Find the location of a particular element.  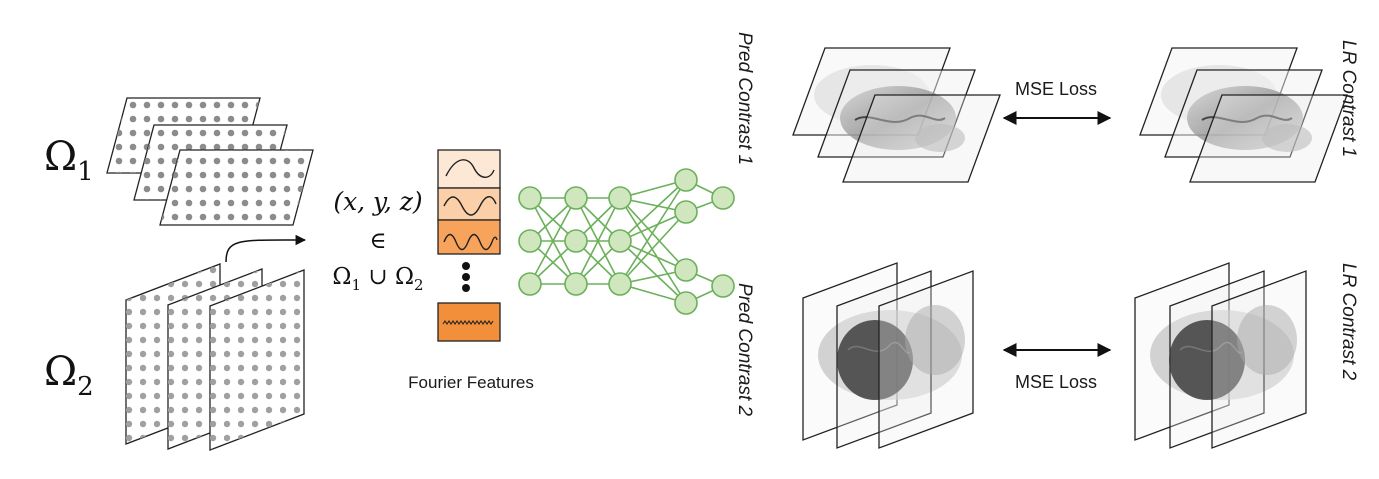

wave-3-icon is located at coordinates (470, 242).